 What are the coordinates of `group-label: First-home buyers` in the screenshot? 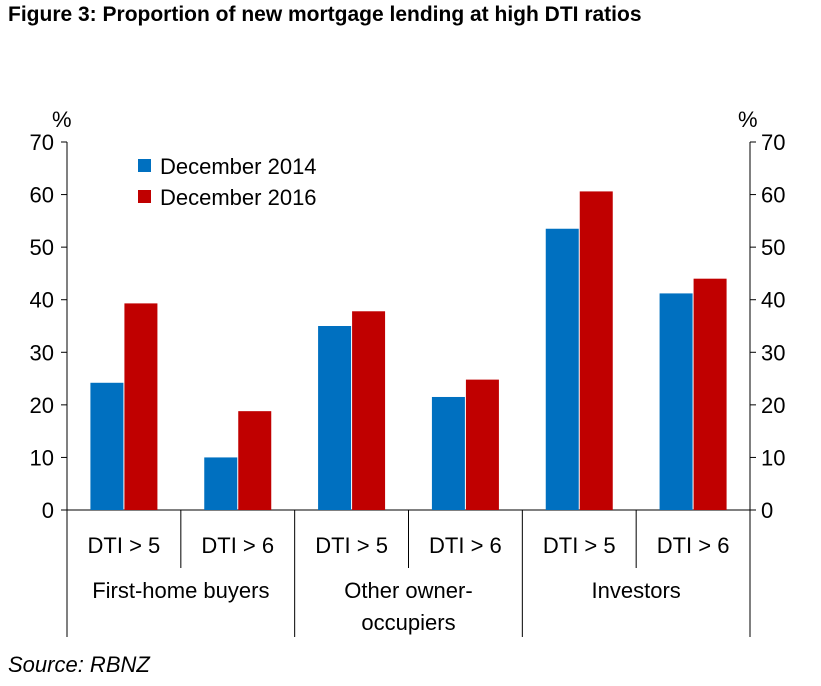 It's located at (180, 590).